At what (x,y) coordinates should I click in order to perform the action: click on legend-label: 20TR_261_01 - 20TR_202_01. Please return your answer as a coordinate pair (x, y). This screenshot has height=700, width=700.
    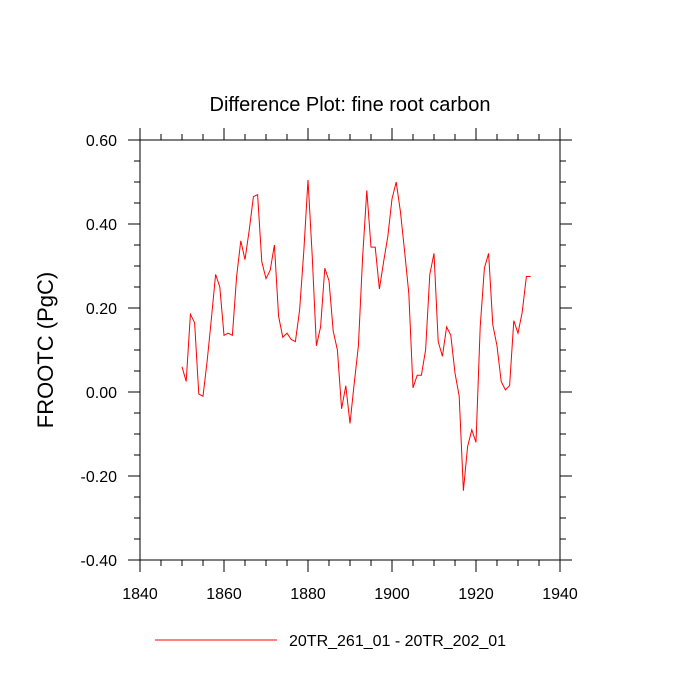
    Looking at the image, I should click on (397, 641).